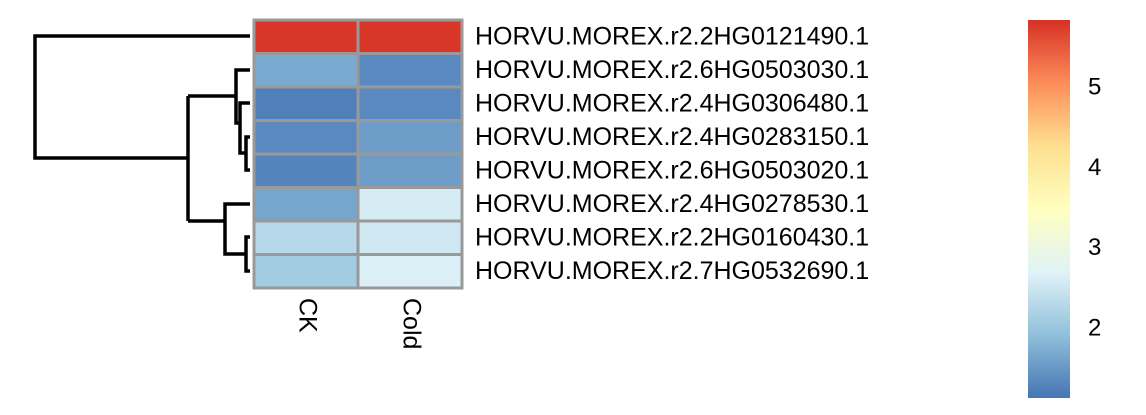  I want to click on row-label: HORVU.MOREX.r2.4HG0278530.1, so click(672, 204).